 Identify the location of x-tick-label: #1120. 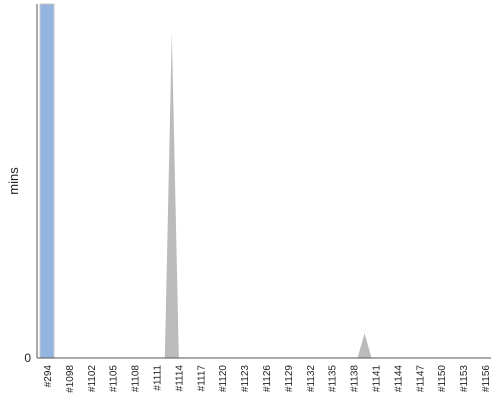
(223, 379).